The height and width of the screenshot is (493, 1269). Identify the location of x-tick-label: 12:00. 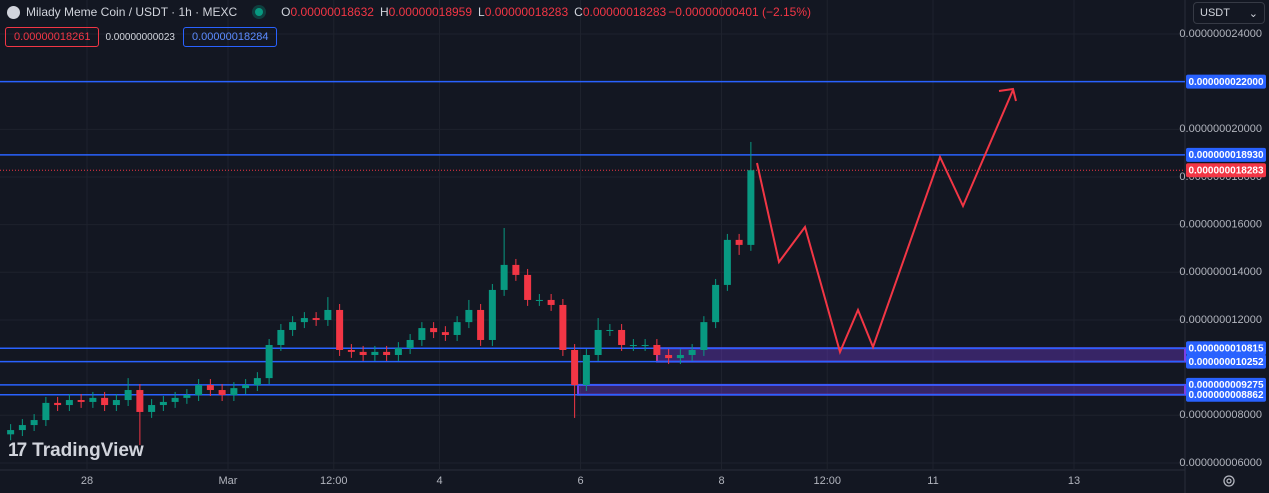
(334, 481).